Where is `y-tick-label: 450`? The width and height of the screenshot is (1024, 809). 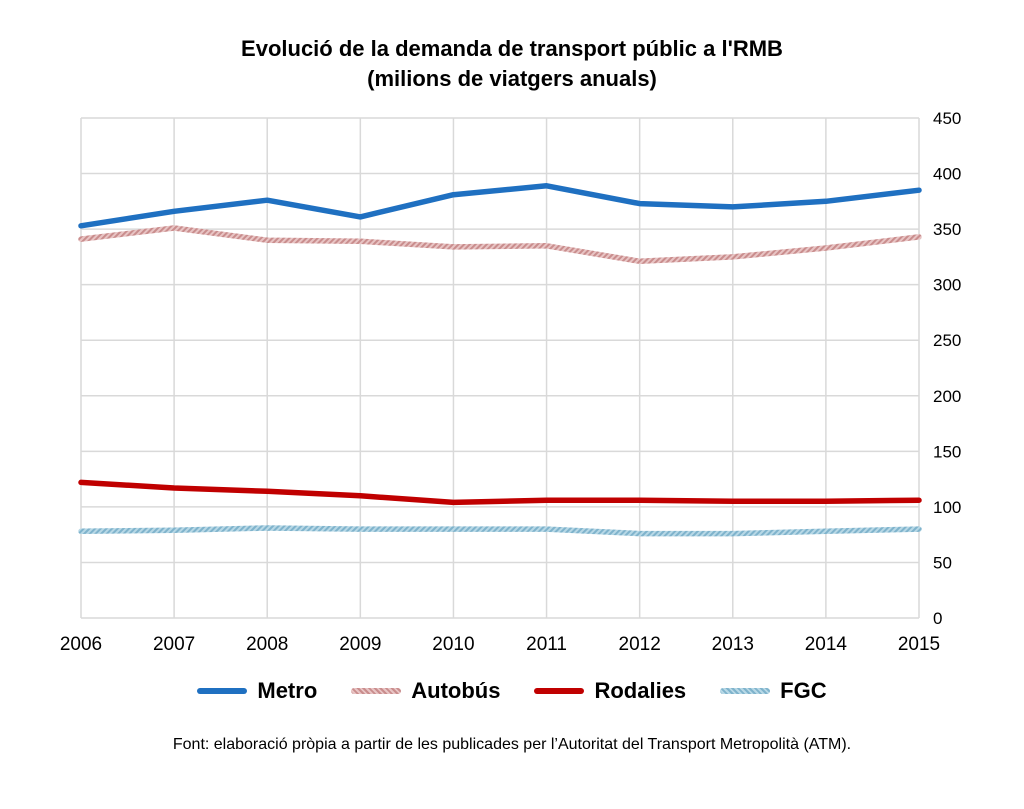 y-tick-label: 450 is located at coordinates (947, 118).